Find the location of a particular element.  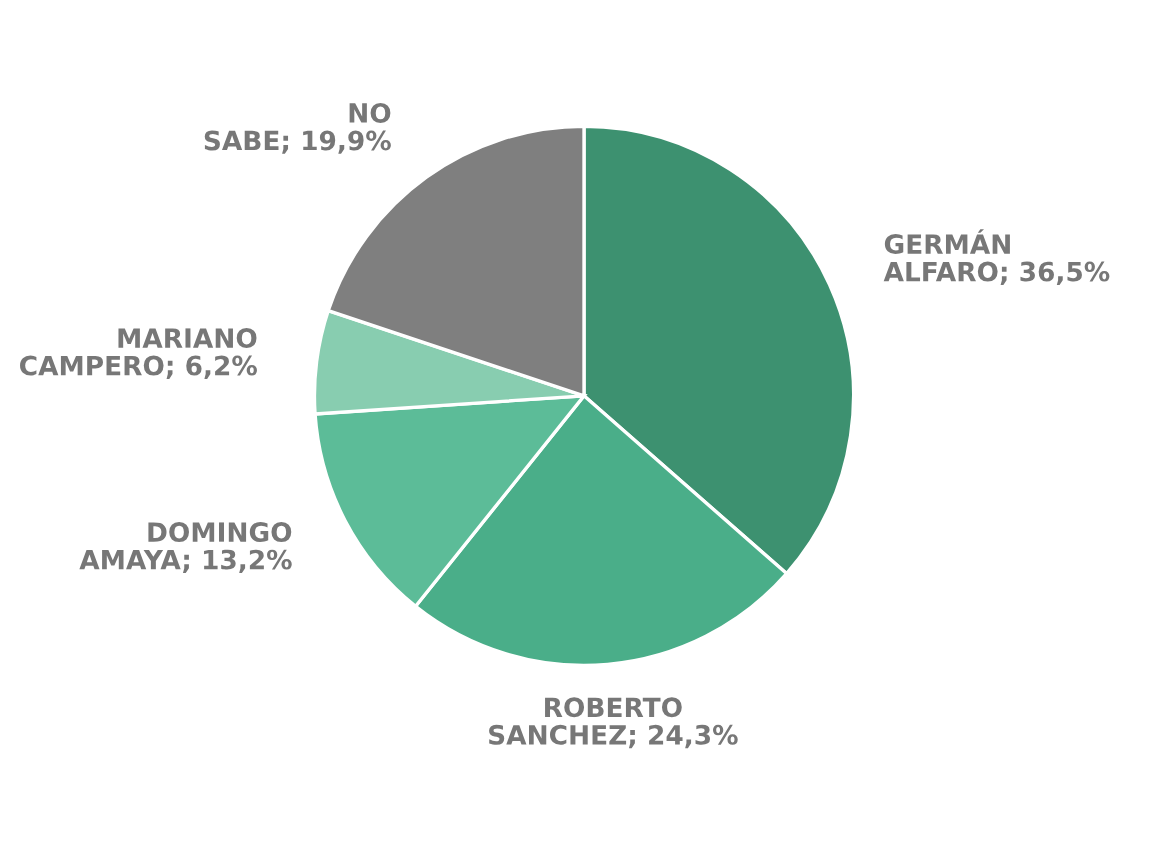

slice-label: GERMÁN ALFARO; 36,5% is located at coordinates (996, 257).